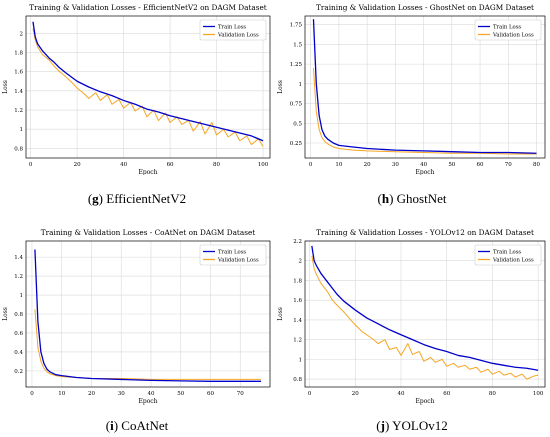 Image resolution: width=550 pixels, height=437 pixels. I want to click on caption-letter: j, so click(382, 425).